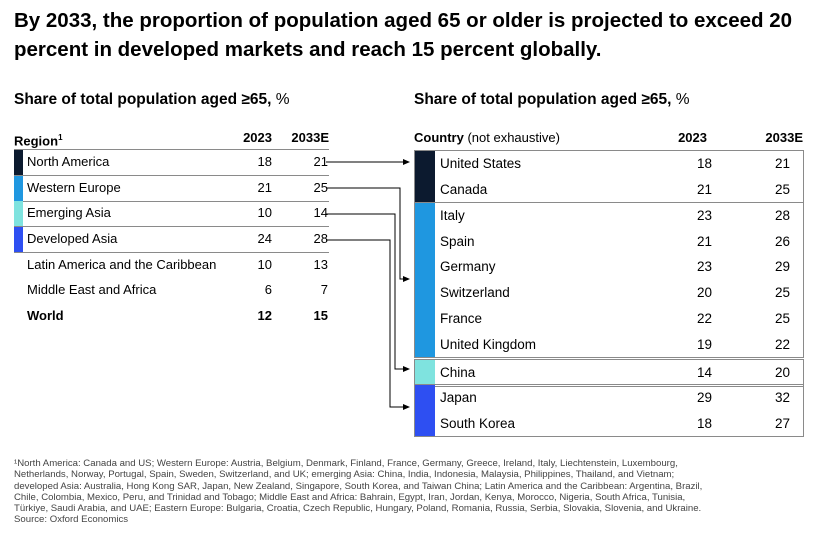 The image size is (833, 543). What do you see at coordinates (609, 424) in the screenshot?
I see `country-row-south-korea: South Korea 18 27` at bounding box center [609, 424].